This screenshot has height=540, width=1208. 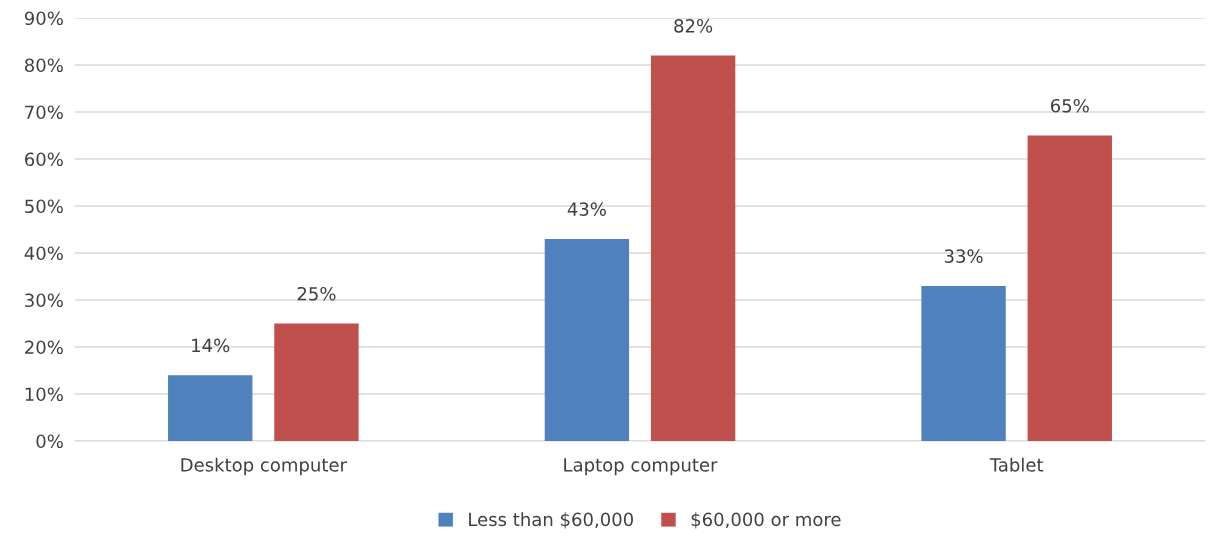 I want to click on y-tick-label: 40%, so click(x=43, y=253).